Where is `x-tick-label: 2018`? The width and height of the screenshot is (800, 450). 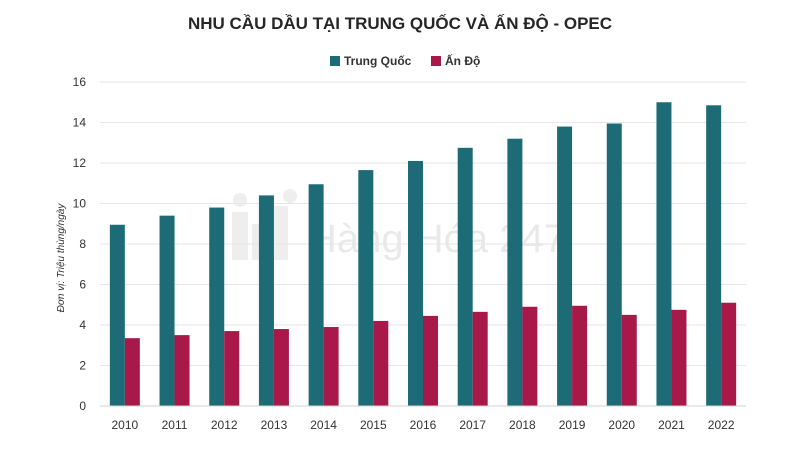 x-tick-label: 2018 is located at coordinates (522, 425).